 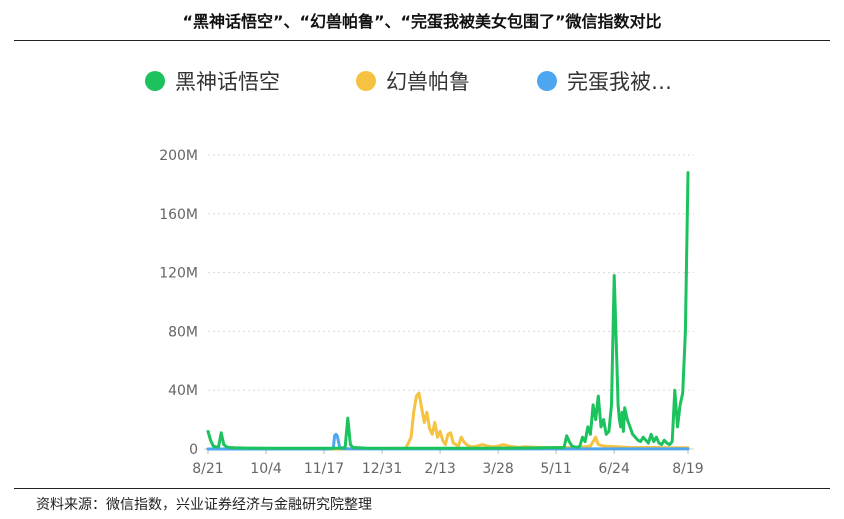 What do you see at coordinates (382, 469) in the screenshot?
I see `x-tick-label: 12/31` at bounding box center [382, 469].